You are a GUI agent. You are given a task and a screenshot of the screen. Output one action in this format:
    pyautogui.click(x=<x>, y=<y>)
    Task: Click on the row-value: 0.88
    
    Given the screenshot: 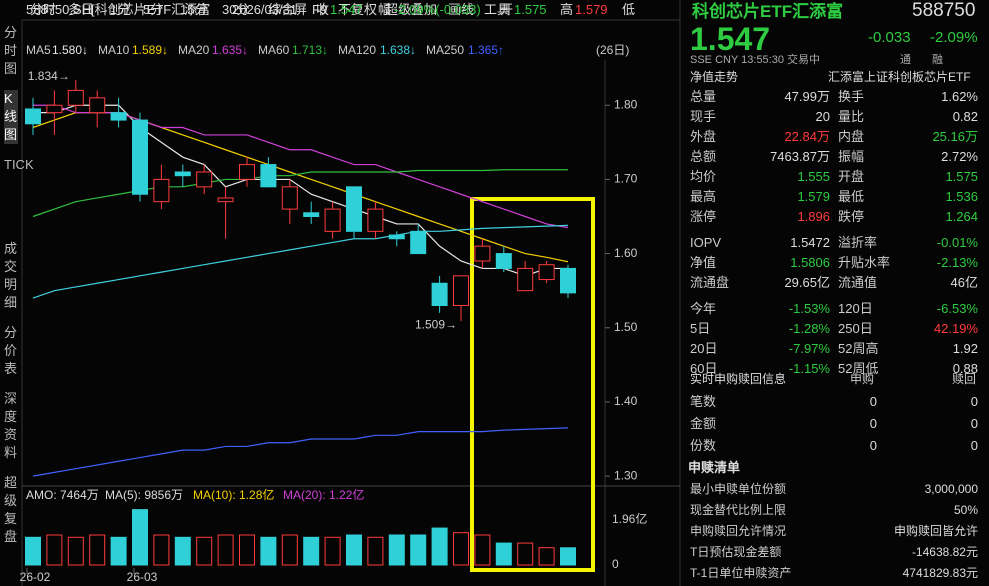 What is the action you would take?
    pyautogui.click(x=965, y=368)
    